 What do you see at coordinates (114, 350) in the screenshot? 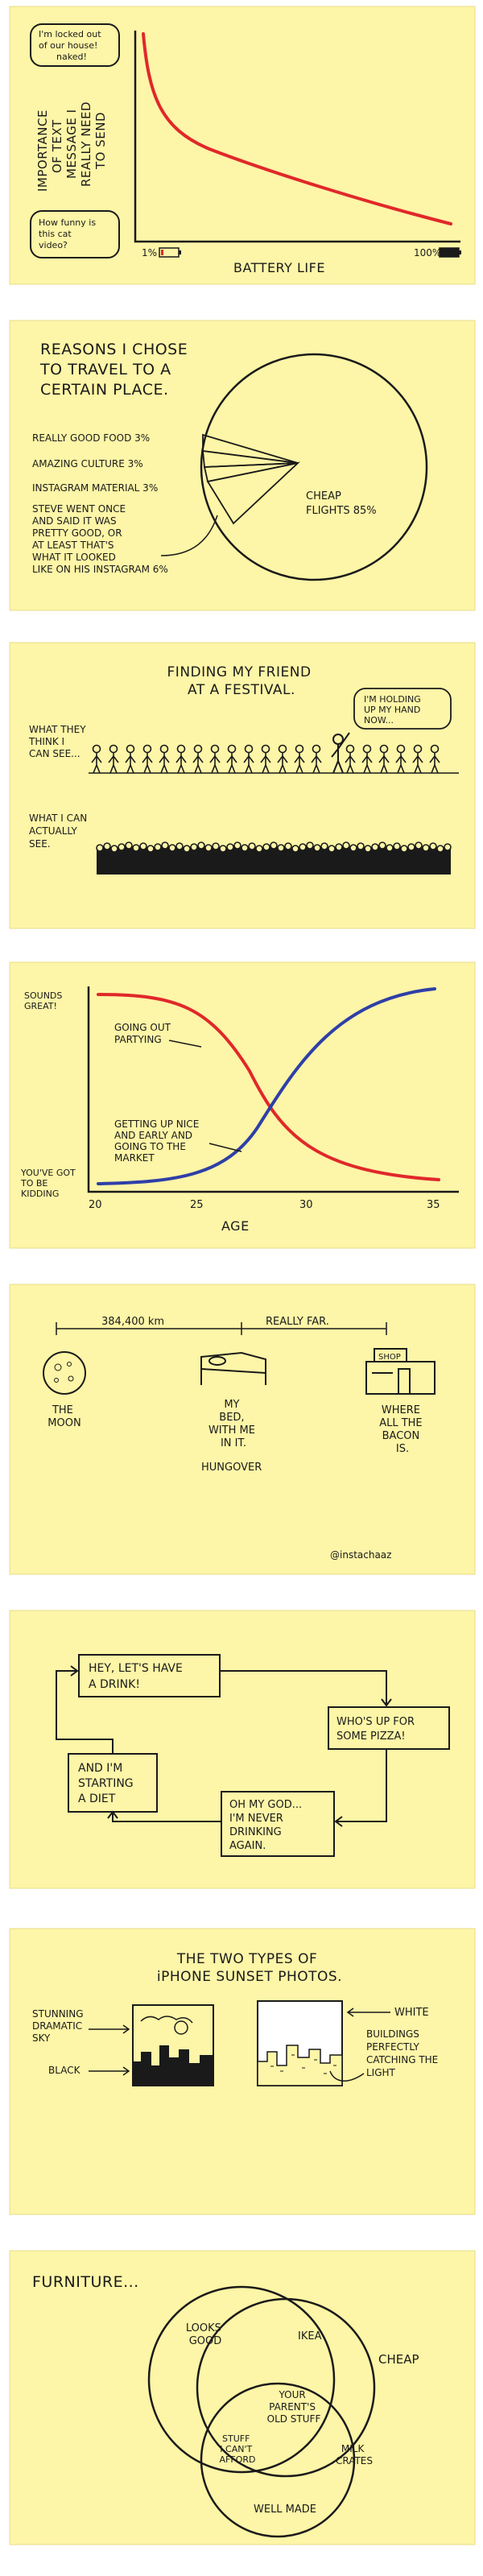
I see `title-line: REASONS I CHOSE` at bounding box center [114, 350].